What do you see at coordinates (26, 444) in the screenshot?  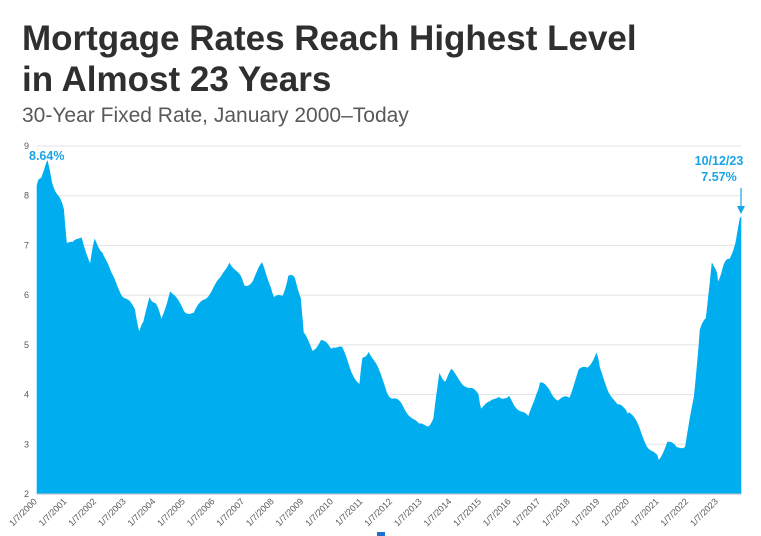 I see `y-tick-label: 3` at bounding box center [26, 444].